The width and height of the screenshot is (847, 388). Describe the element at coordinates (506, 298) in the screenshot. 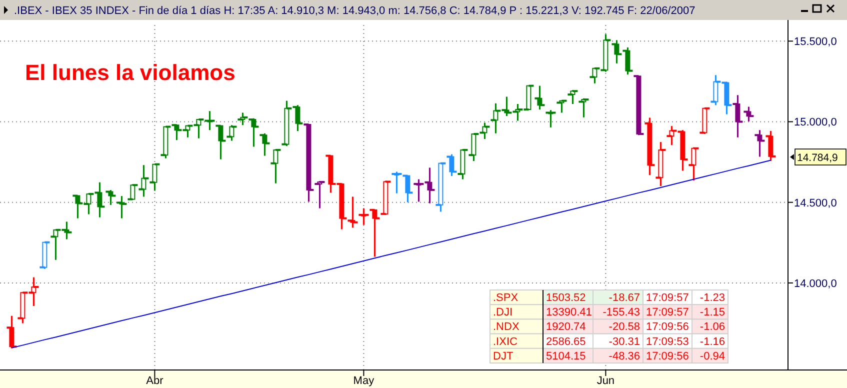

I see `annotation: .SPX` at that location.